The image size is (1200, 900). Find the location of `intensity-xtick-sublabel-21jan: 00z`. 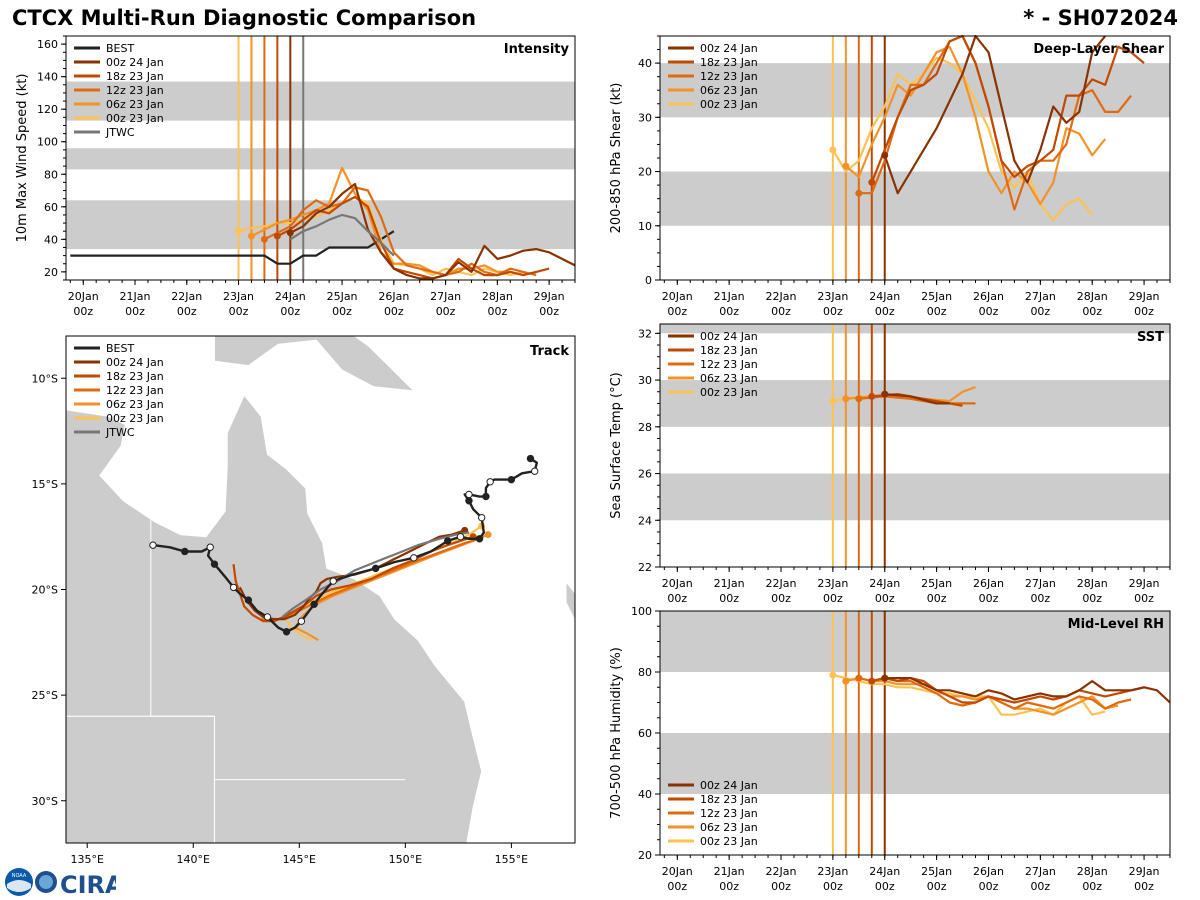

intensity-xtick-sublabel-21jan: 00z is located at coordinates (135, 311).